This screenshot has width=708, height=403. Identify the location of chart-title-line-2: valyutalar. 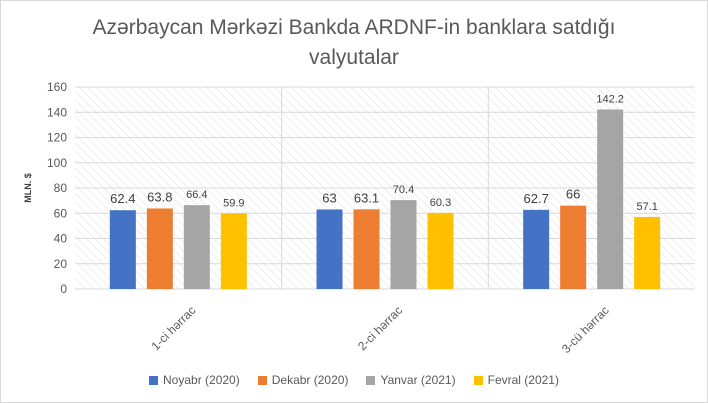
(354, 57).